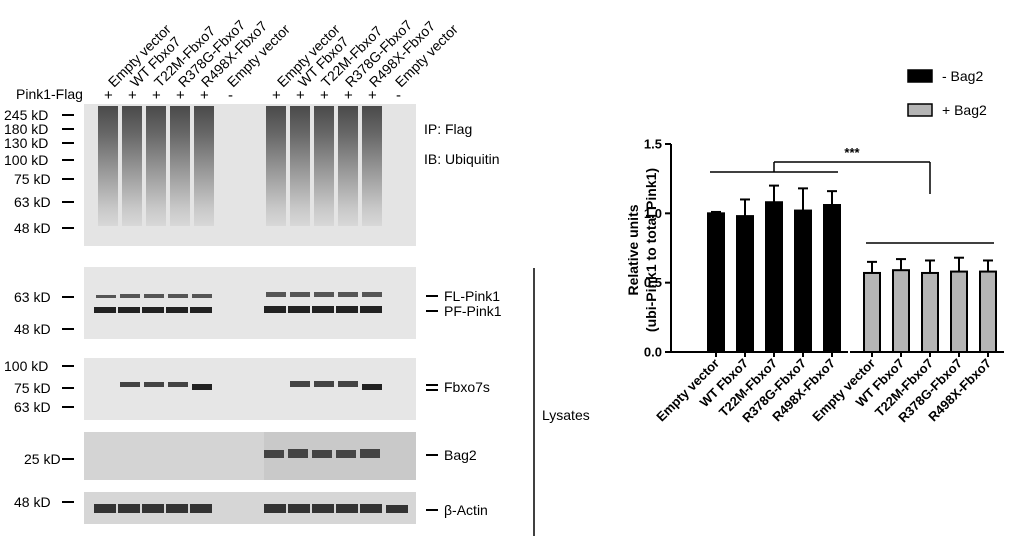 The height and width of the screenshot is (539, 1020). Describe the element at coordinates (32, 228) in the screenshot. I see `ip-marker-48: 48 kD` at that location.